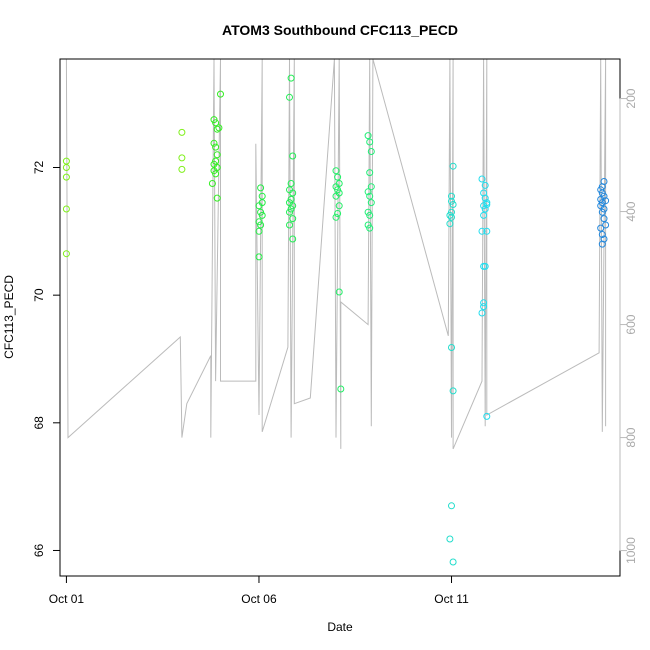 The height and width of the screenshot is (650, 650). What do you see at coordinates (39, 423) in the screenshot?
I see `y-tick-label: 68` at bounding box center [39, 423].